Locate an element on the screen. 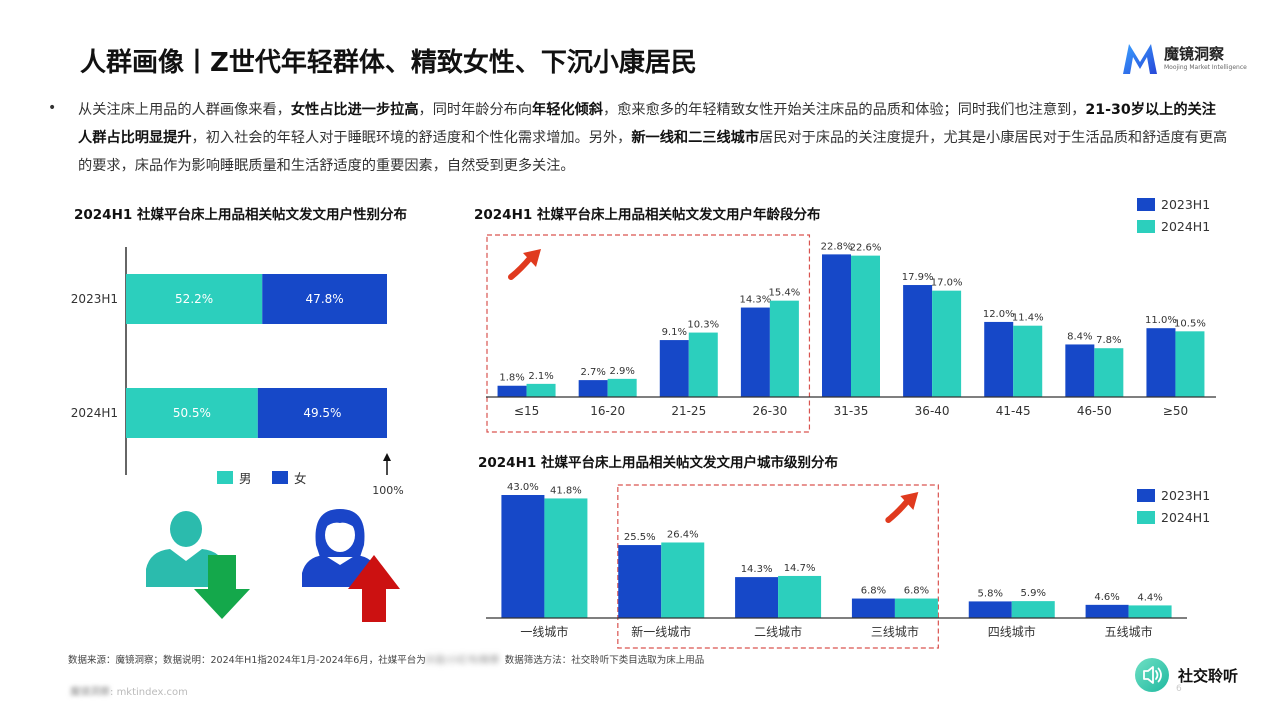 This screenshot has width=1280, height=720. data-label: 47.8% is located at coordinates (325, 299).